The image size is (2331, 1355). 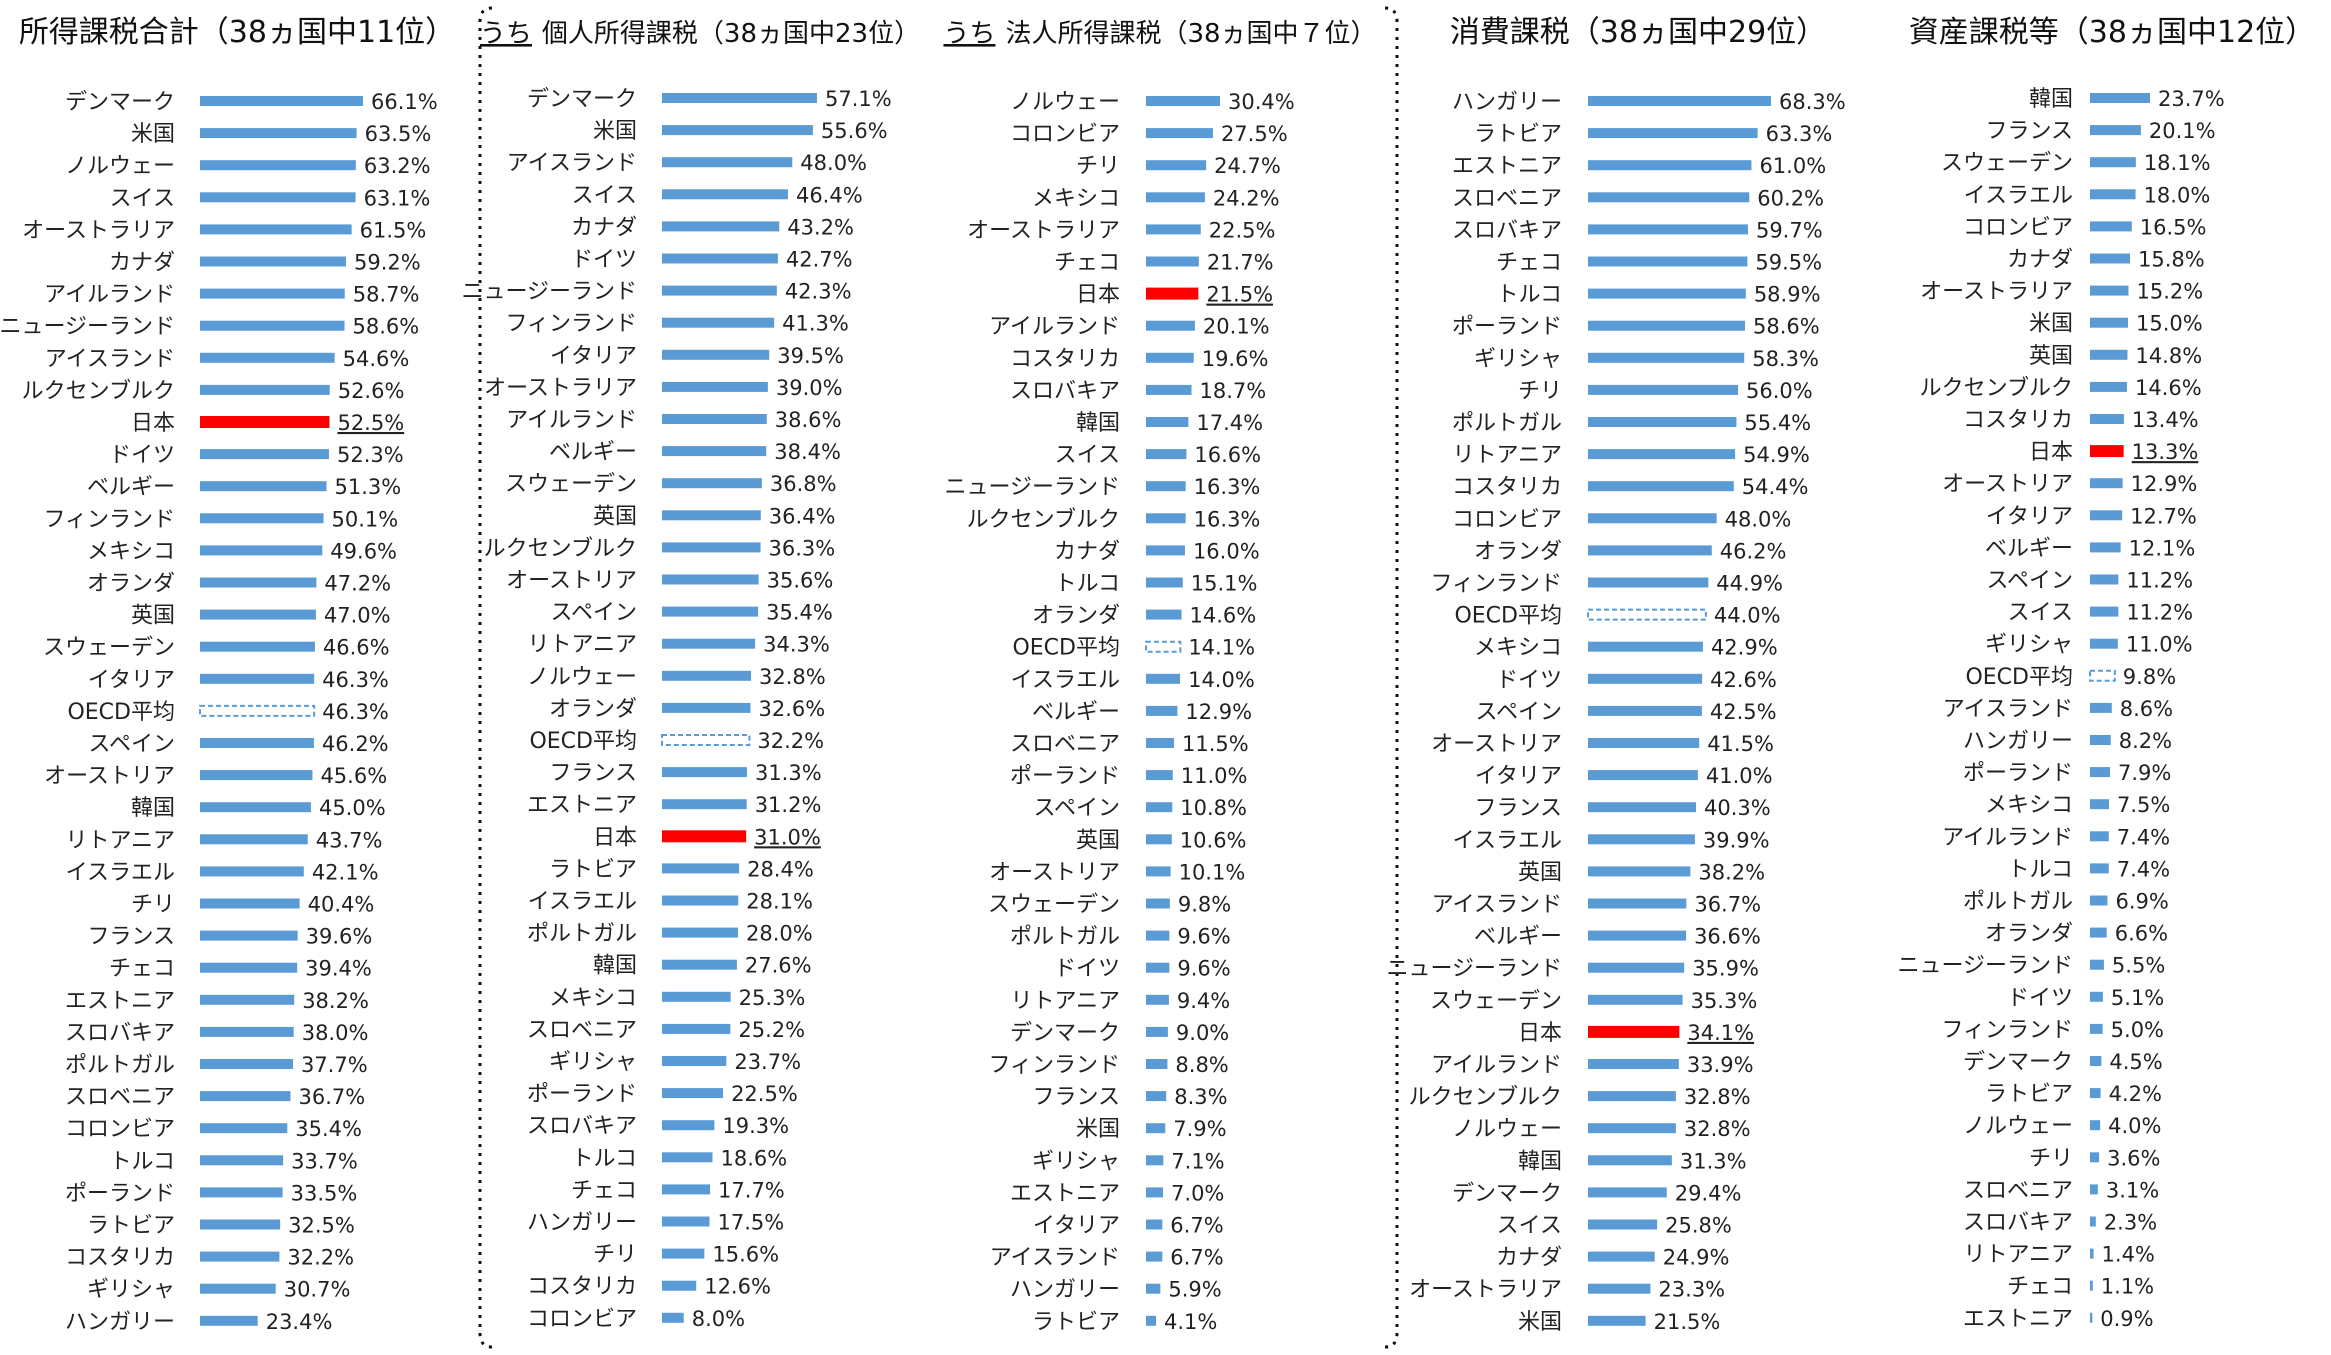 I want to click on value-label: 17.4%, so click(x=1229, y=423).